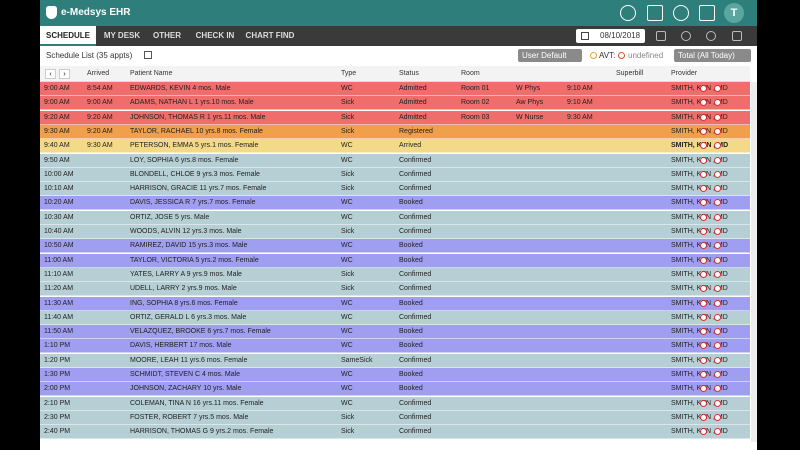  I want to click on refresh-icon, so click(628, 13).